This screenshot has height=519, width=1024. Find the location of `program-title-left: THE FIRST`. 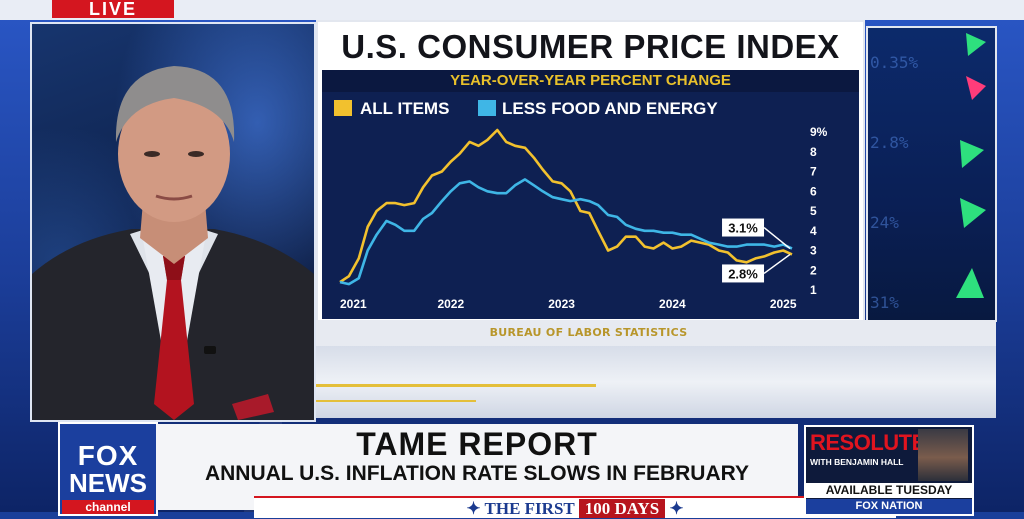

program-title-left: THE FIRST is located at coordinates (529, 508).